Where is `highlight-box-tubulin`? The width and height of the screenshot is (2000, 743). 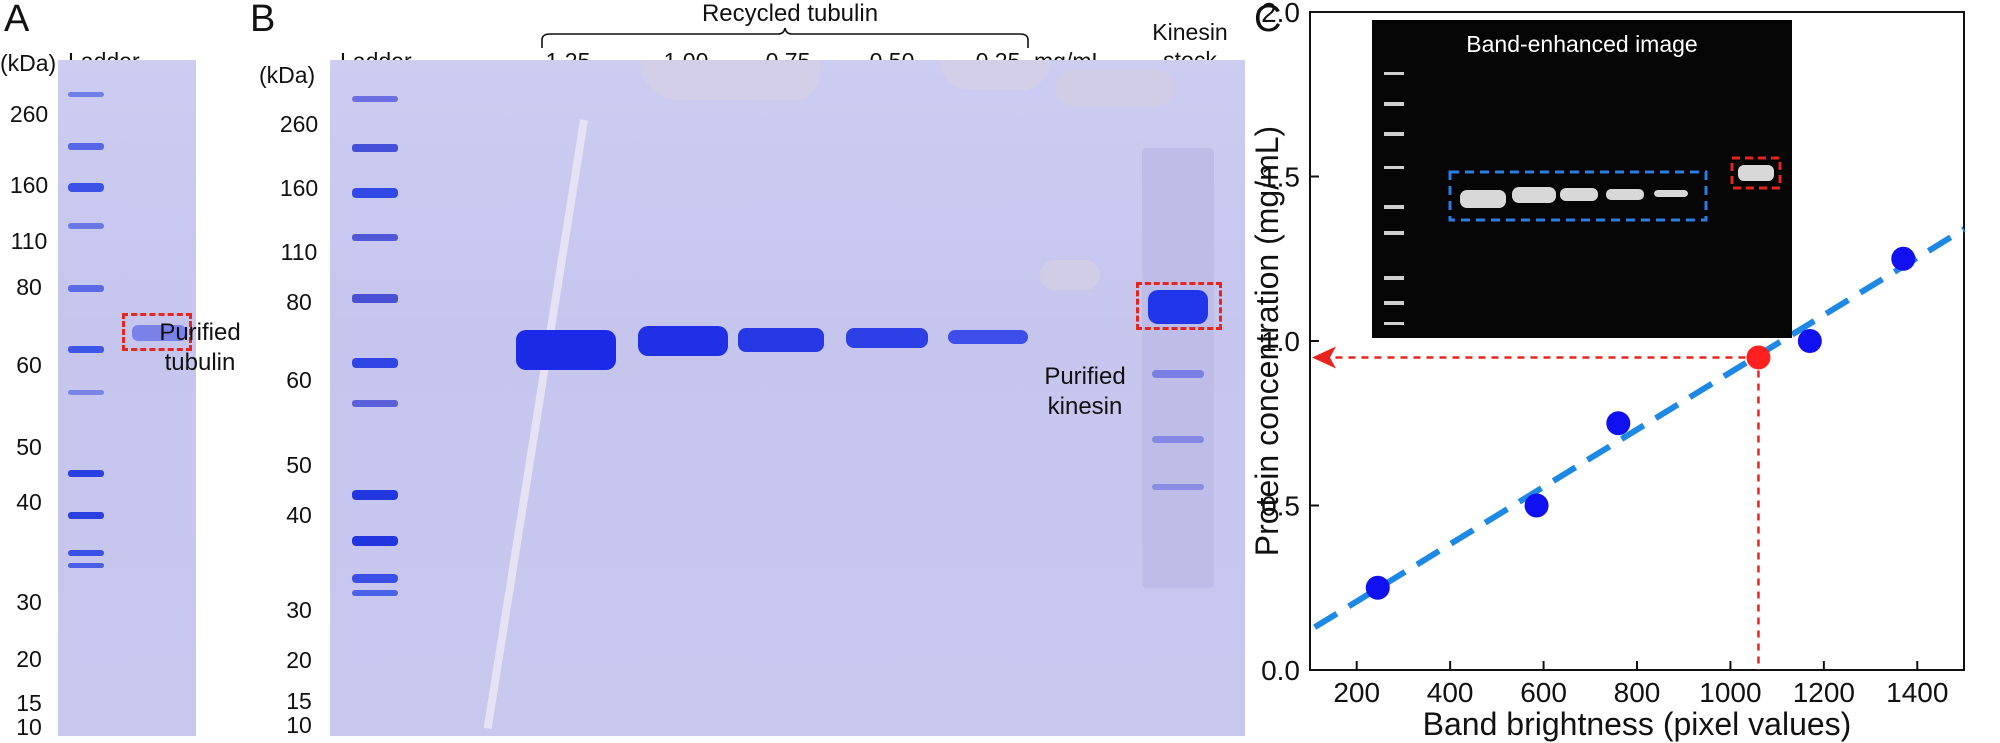 highlight-box-tubulin is located at coordinates (157, 332).